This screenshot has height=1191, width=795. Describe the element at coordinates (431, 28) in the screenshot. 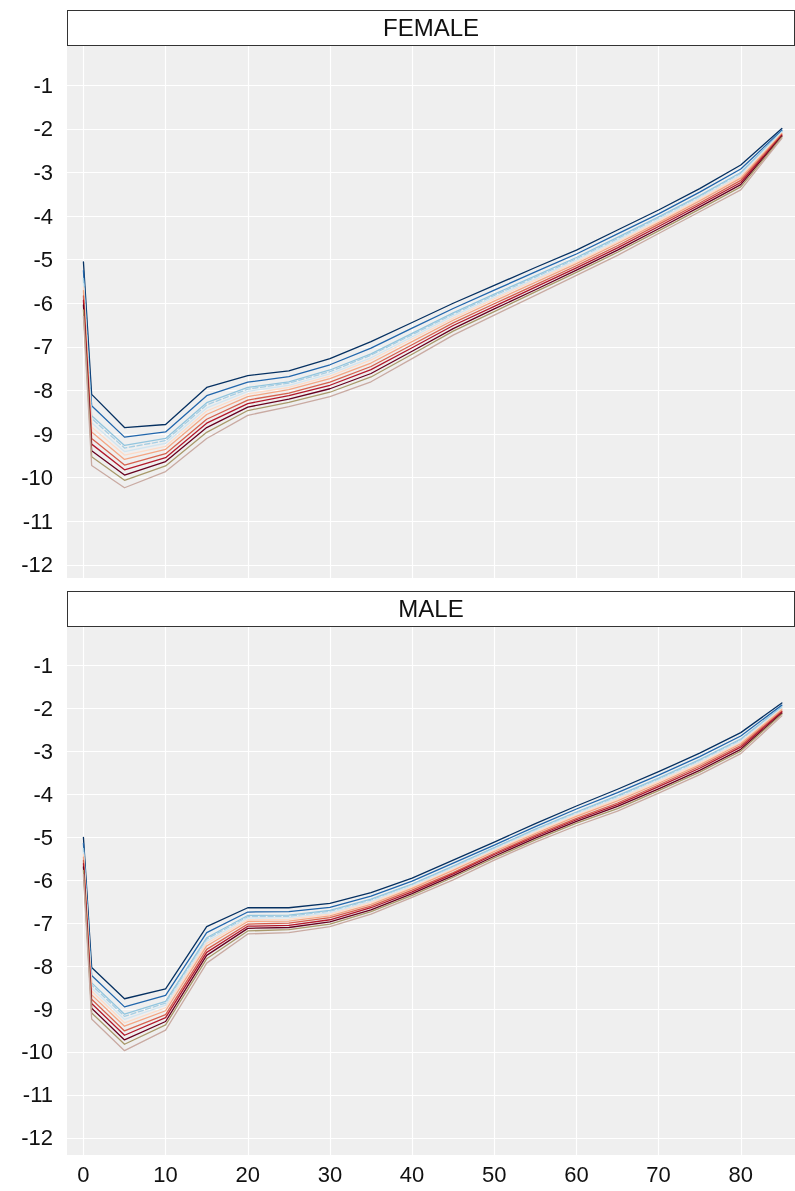

I see `chart-title: FEMALE` at that location.